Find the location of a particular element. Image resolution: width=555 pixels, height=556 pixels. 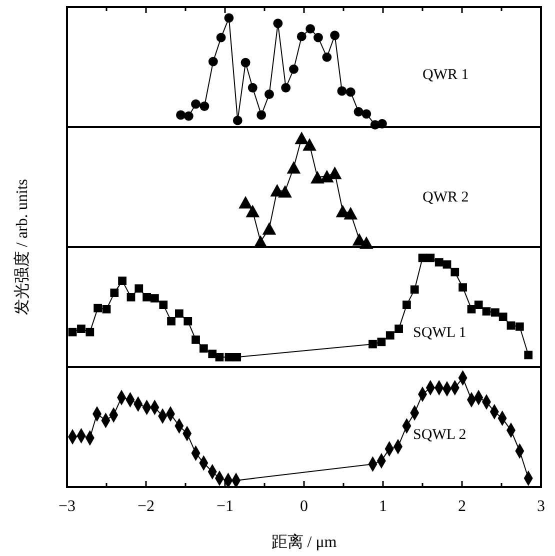

x-tick-label: 3 is located at coordinates (541, 506).